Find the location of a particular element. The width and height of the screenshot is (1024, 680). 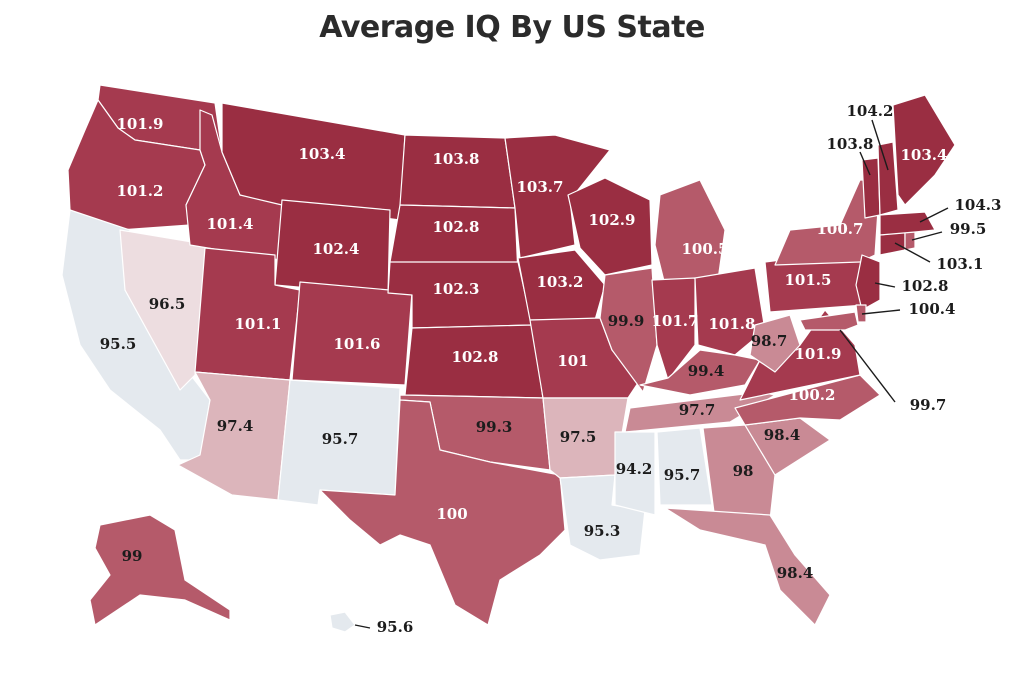

state-wi is located at coordinates (610, 226).